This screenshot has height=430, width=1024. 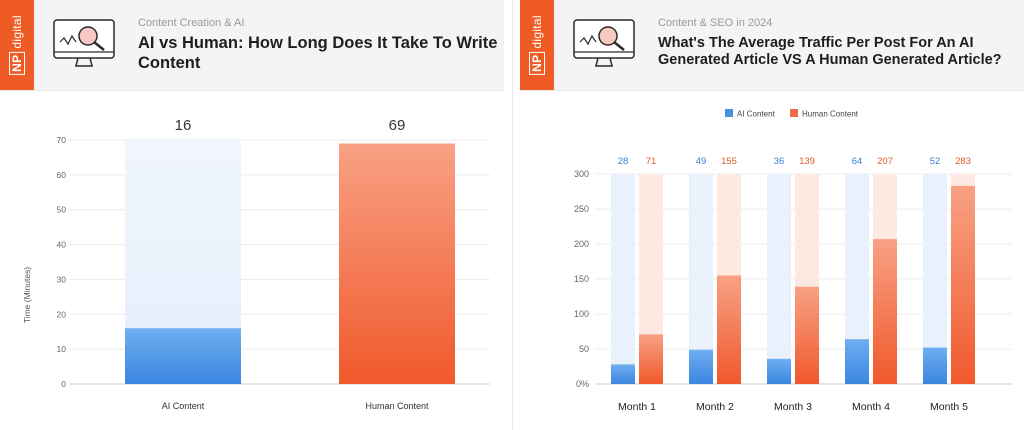 What do you see at coordinates (885, 161) in the screenshot?
I see `right-bar-value-label: 207` at bounding box center [885, 161].